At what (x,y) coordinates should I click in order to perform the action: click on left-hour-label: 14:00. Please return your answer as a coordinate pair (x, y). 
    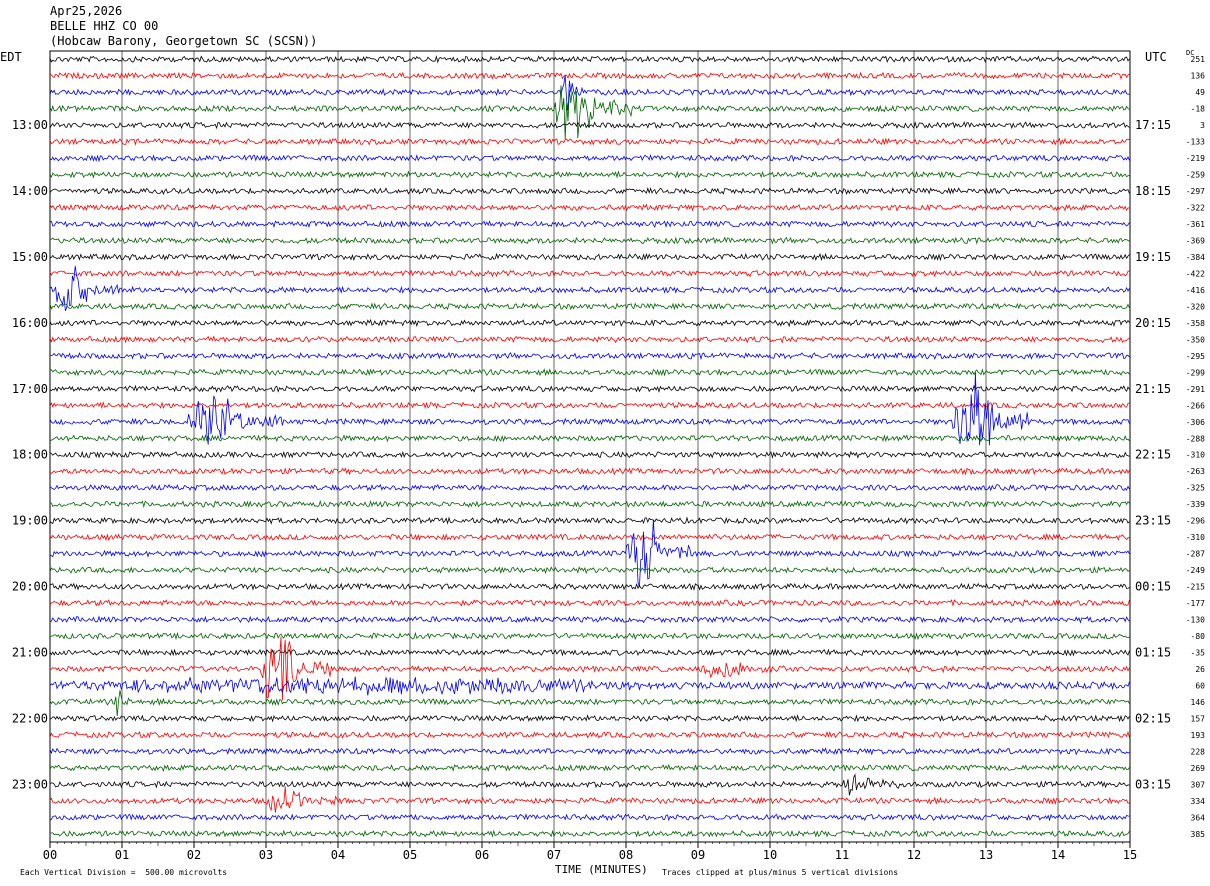
    Looking at the image, I should click on (30, 191).